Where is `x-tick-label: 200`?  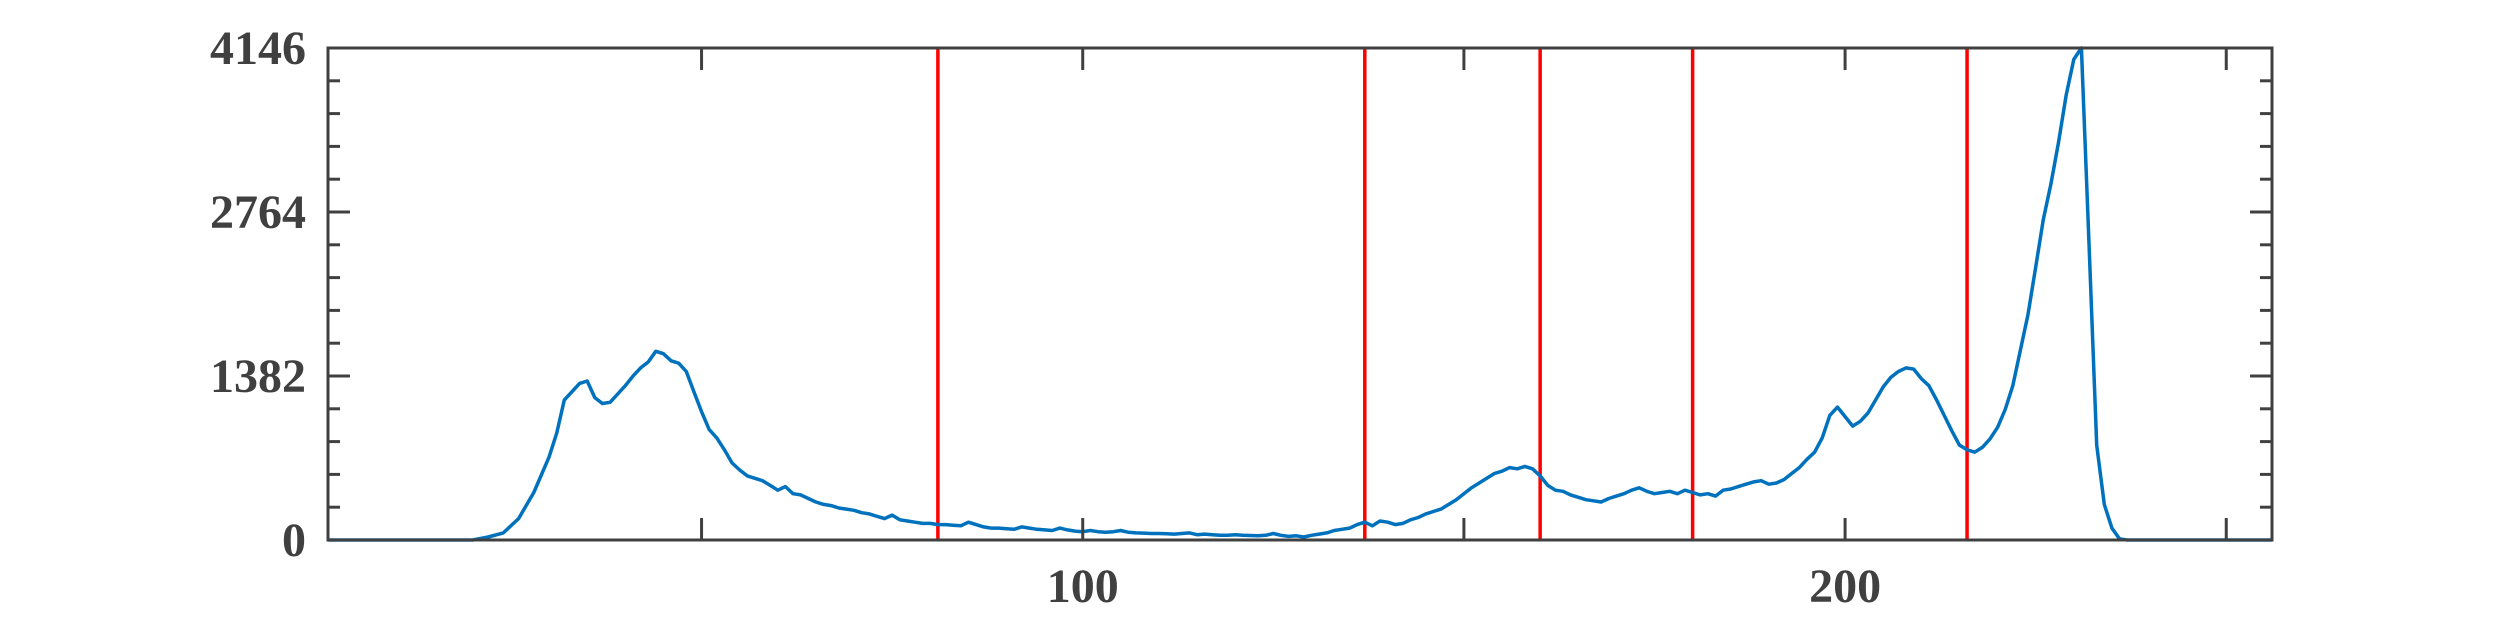
x-tick-label: 200 is located at coordinates (1845, 586).